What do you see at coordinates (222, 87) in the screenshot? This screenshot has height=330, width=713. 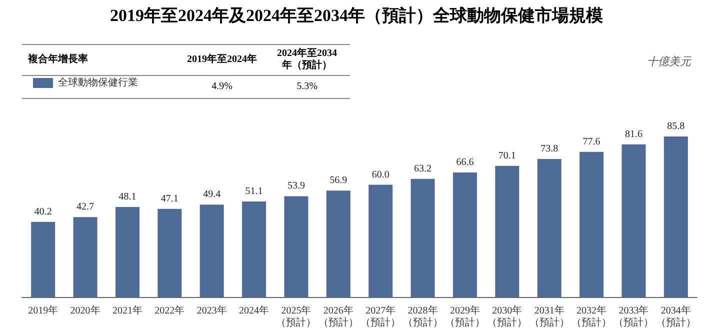 I see `text: 4.9%` at bounding box center [222, 87].